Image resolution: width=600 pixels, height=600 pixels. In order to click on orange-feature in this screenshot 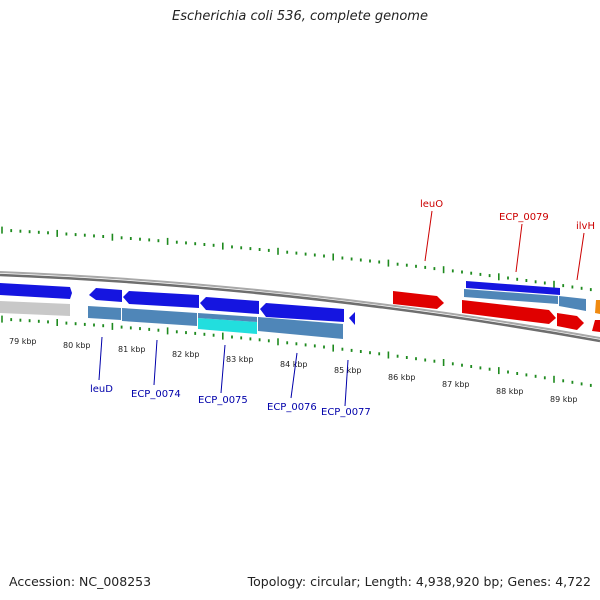, I will do `click(597, 307)`.